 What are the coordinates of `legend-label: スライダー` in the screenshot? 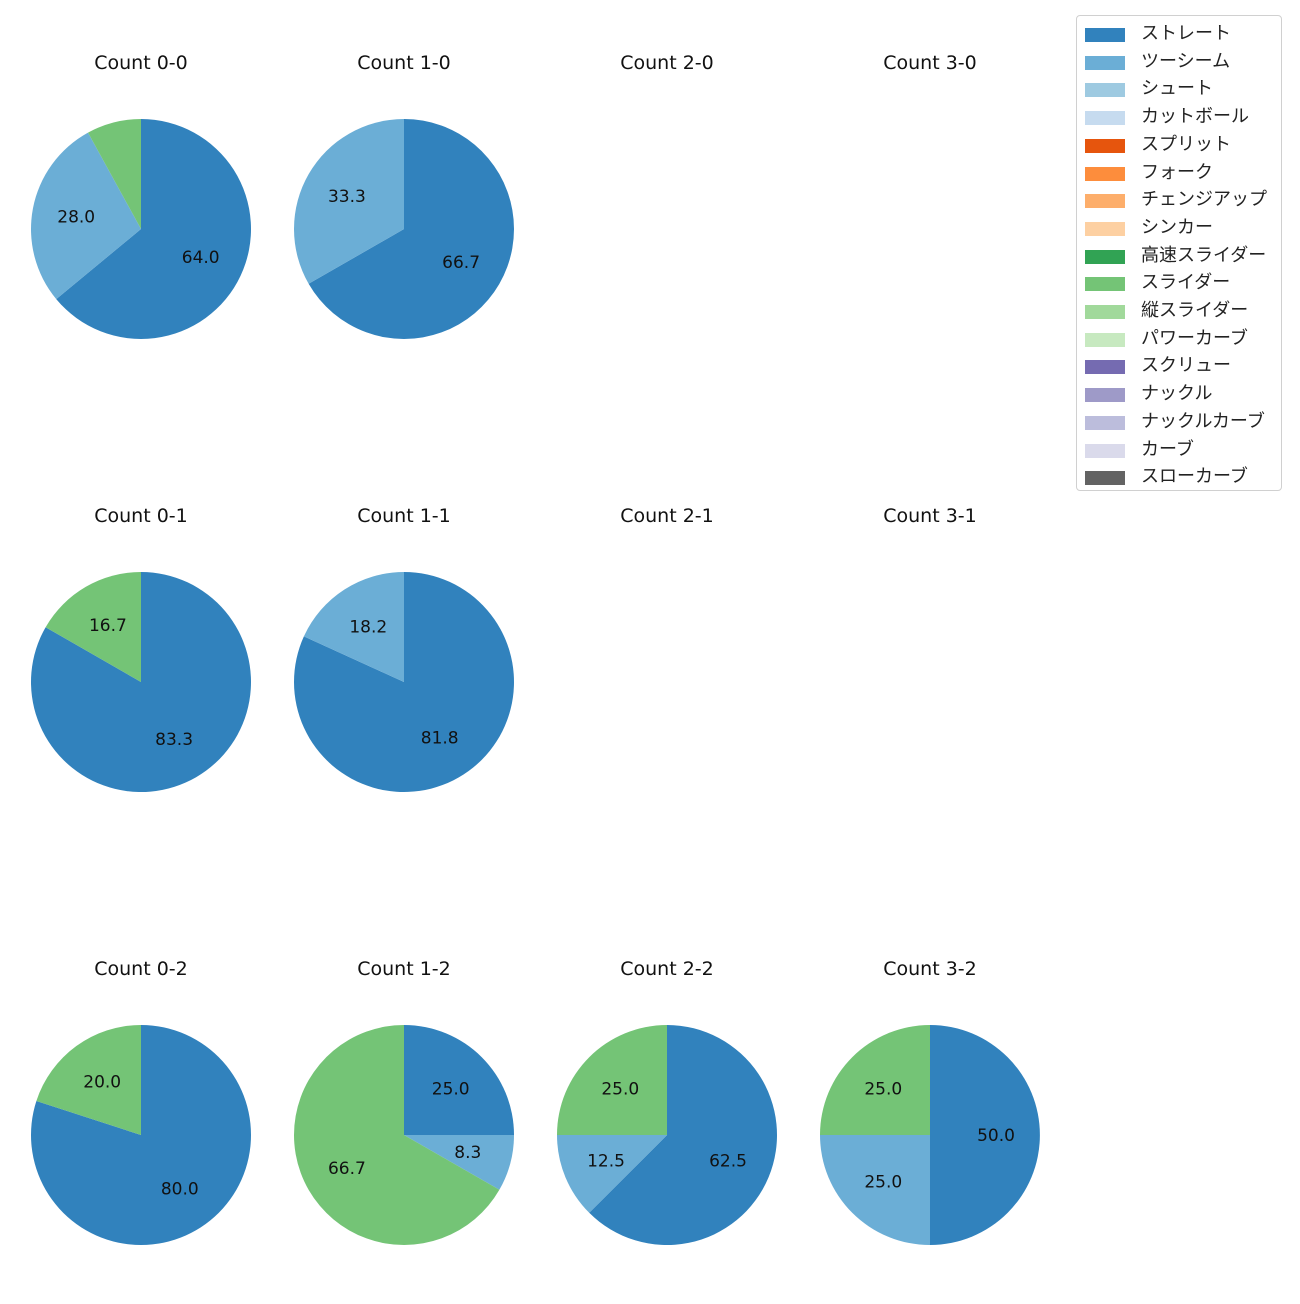 It's located at (1186, 283).